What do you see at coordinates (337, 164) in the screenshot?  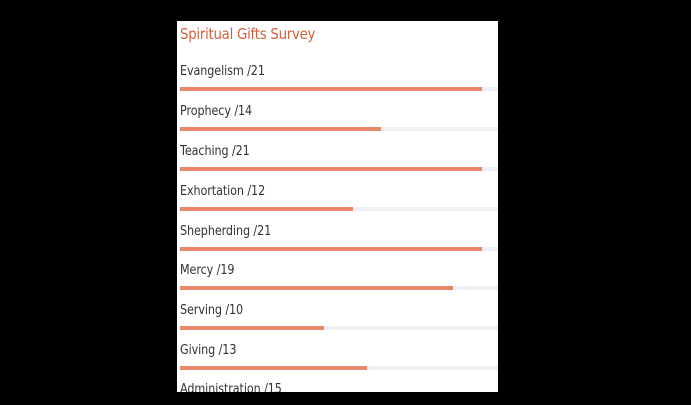 I see `gift-row-teaching: Teaching /21` at bounding box center [337, 164].